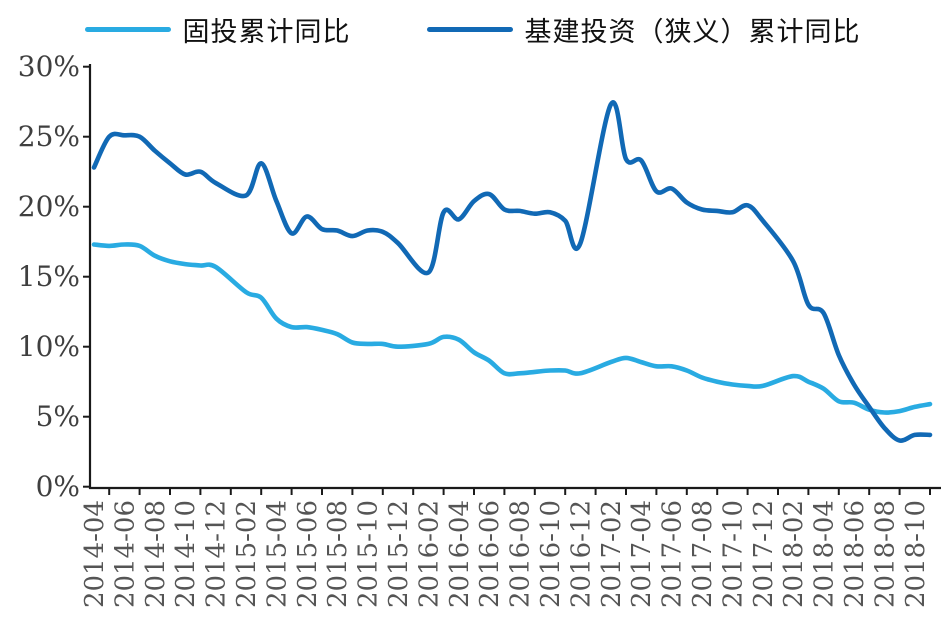 This screenshot has height=626, width=945. What do you see at coordinates (521, 554) in the screenshot?
I see `x-tick-label: 2016-08` at bounding box center [521, 554].